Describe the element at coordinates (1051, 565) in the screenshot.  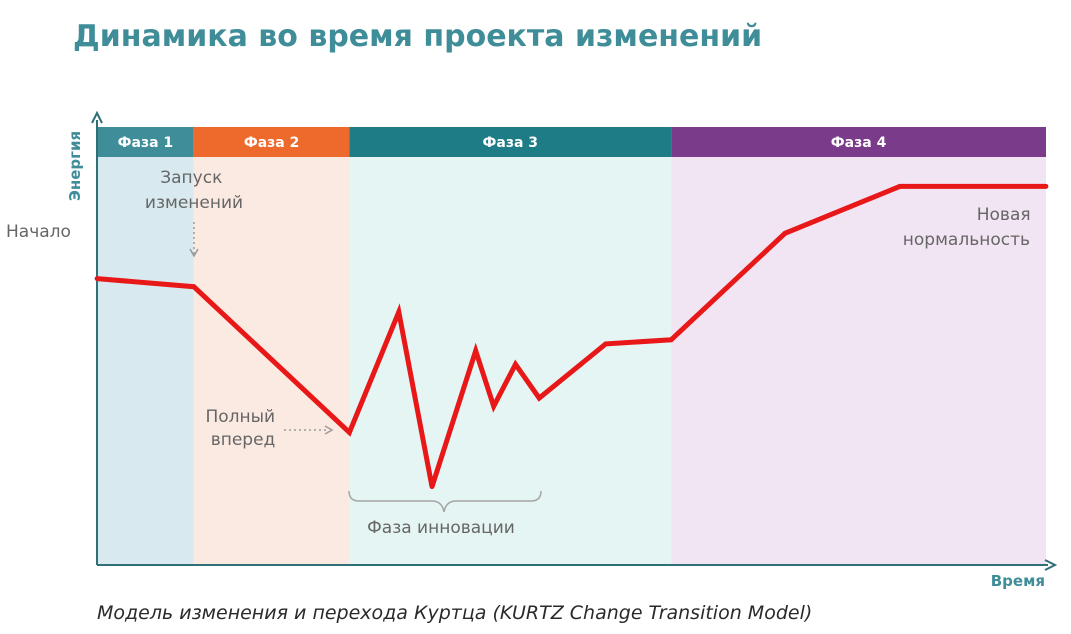
I see `x-axis-arrow` at that location.